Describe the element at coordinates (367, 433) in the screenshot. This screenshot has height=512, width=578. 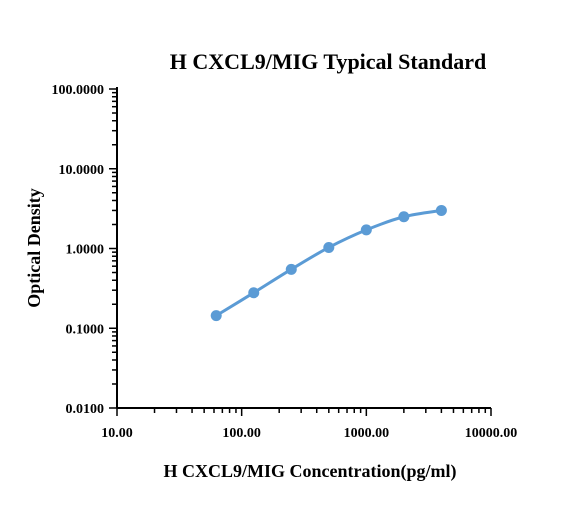
I see `x-tick-label: 1000.00` at that location.